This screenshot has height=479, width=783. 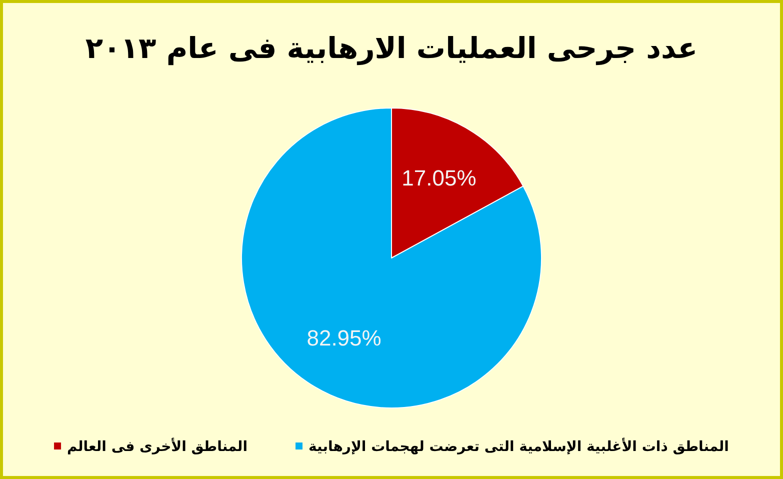 I want to click on chart-title: عدد جرحى العمليات الارهابية فى عام ٢٠١٣, so click(x=391, y=48).